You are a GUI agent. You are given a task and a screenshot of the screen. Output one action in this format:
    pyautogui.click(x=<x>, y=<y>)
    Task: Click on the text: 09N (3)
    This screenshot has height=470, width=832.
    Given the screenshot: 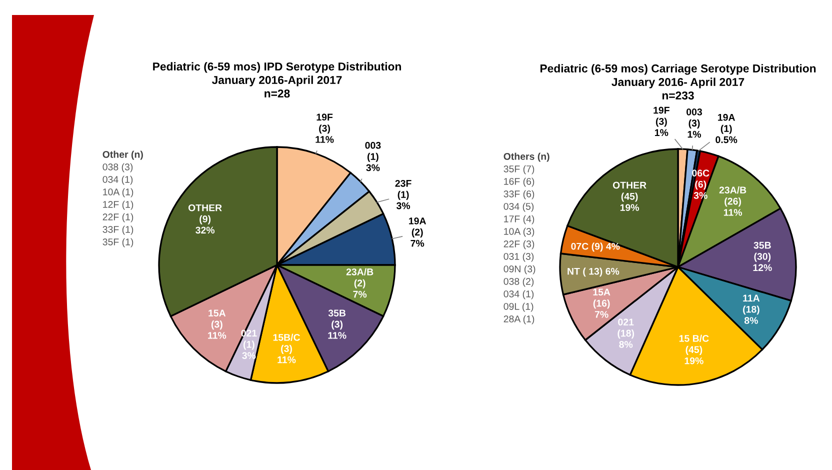 What is the action you would take?
    pyautogui.click(x=520, y=269)
    